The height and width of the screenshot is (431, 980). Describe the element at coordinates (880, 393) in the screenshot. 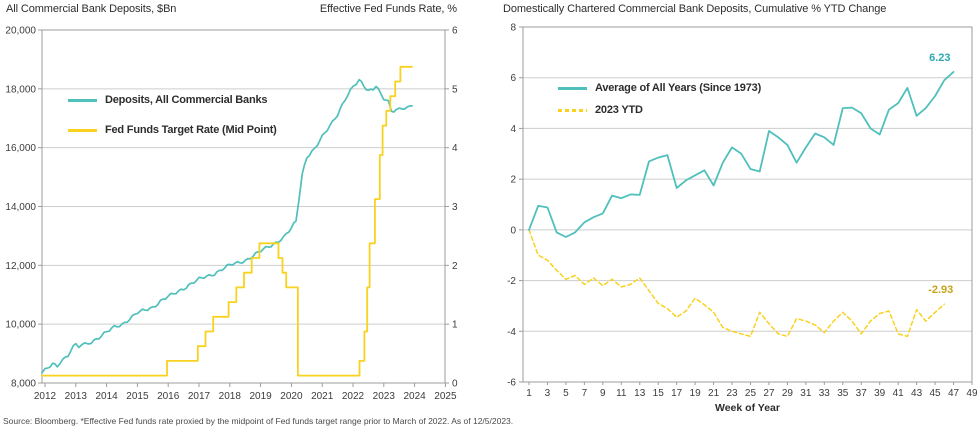

I see `svg-text: 39` at that location.